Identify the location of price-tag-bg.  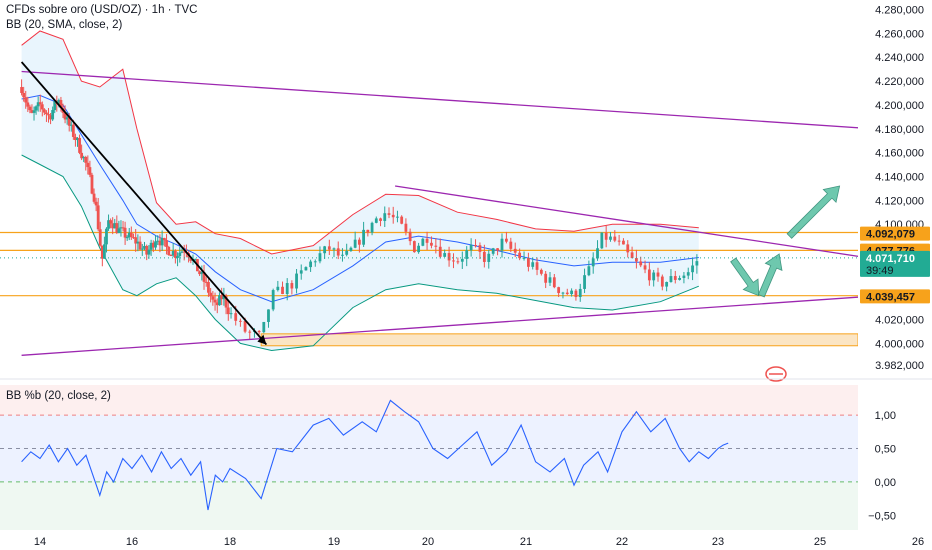
(895, 296).